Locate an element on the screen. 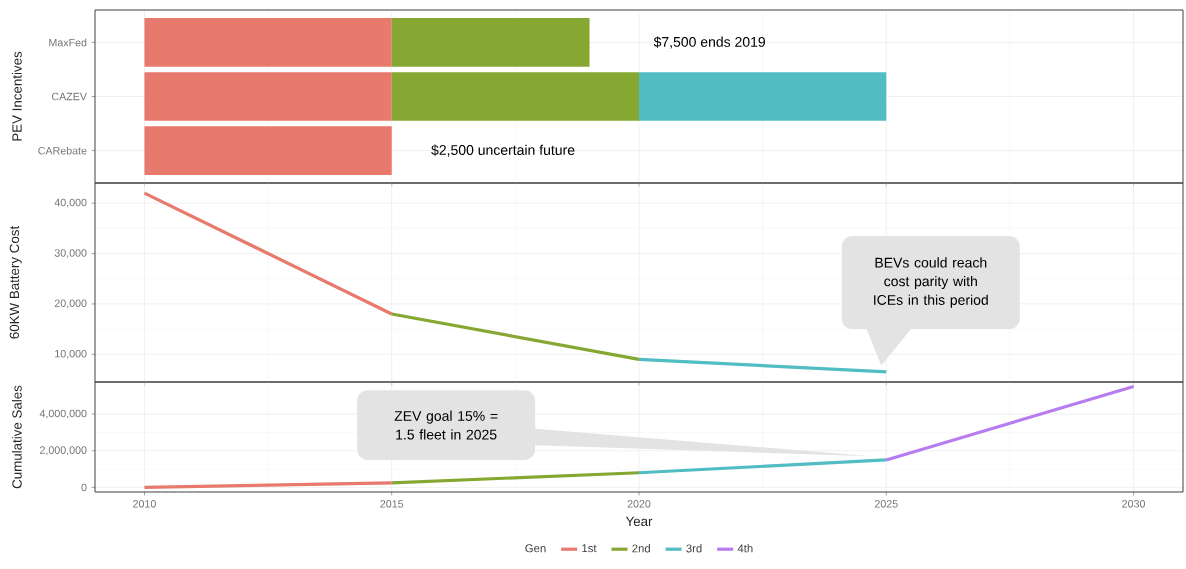  legend-label: 1st is located at coordinates (589, 548).